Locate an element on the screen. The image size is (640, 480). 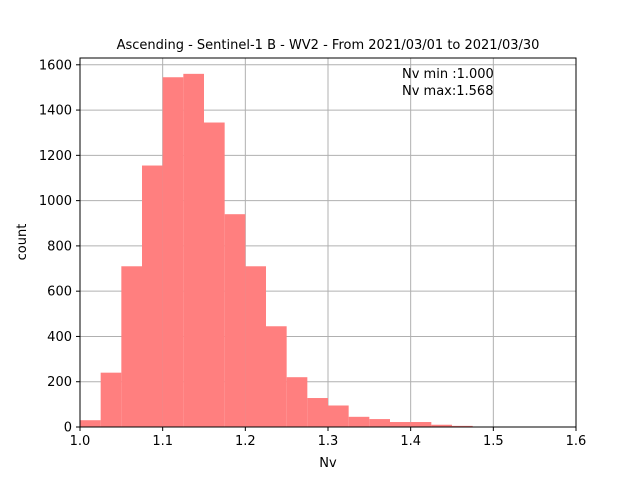
y-tick-label: 1000 is located at coordinates (55, 201).